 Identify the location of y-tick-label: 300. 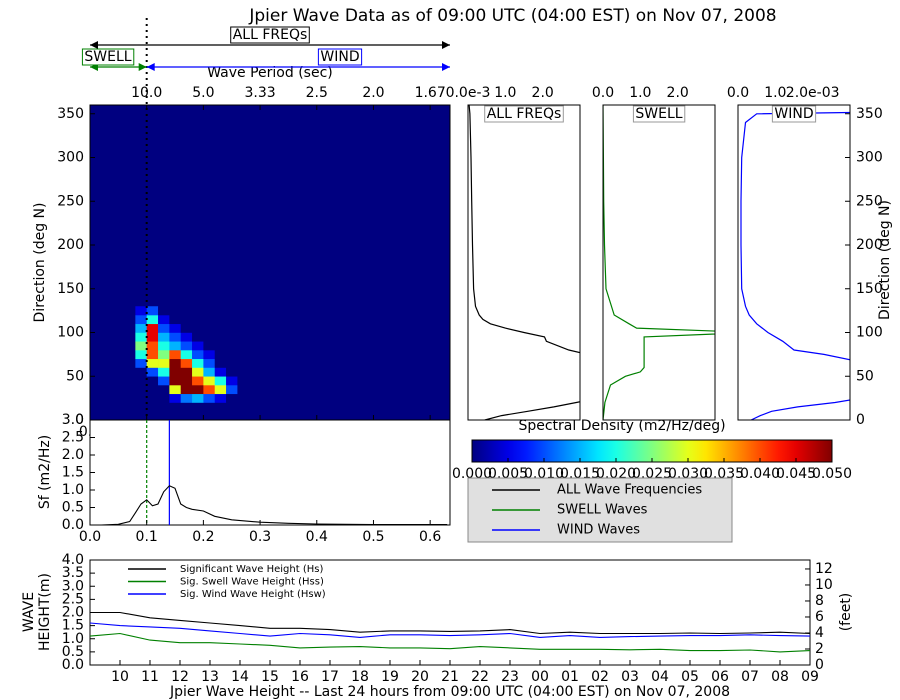
(869, 158).